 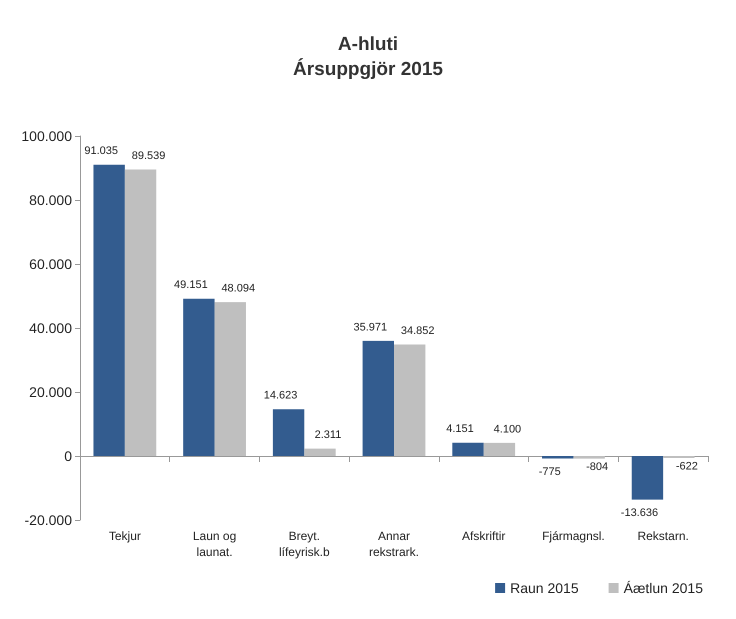 What do you see at coordinates (664, 588) in the screenshot?
I see `legend-label: Áætlun 2015` at bounding box center [664, 588].